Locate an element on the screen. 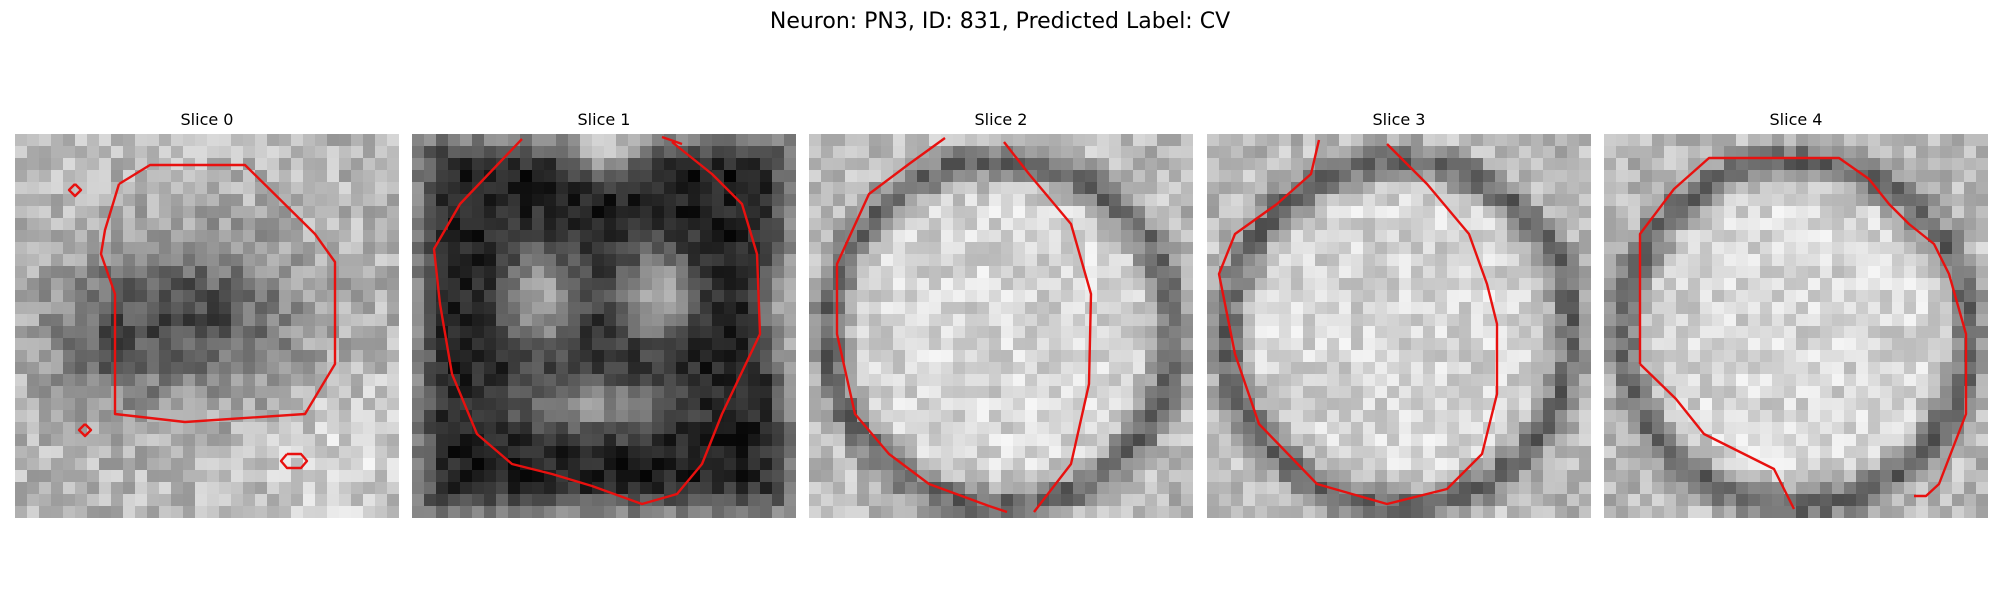 This screenshot has height=600, width=2000. slice-panel-3: Slice 3 is located at coordinates (1399, 313).